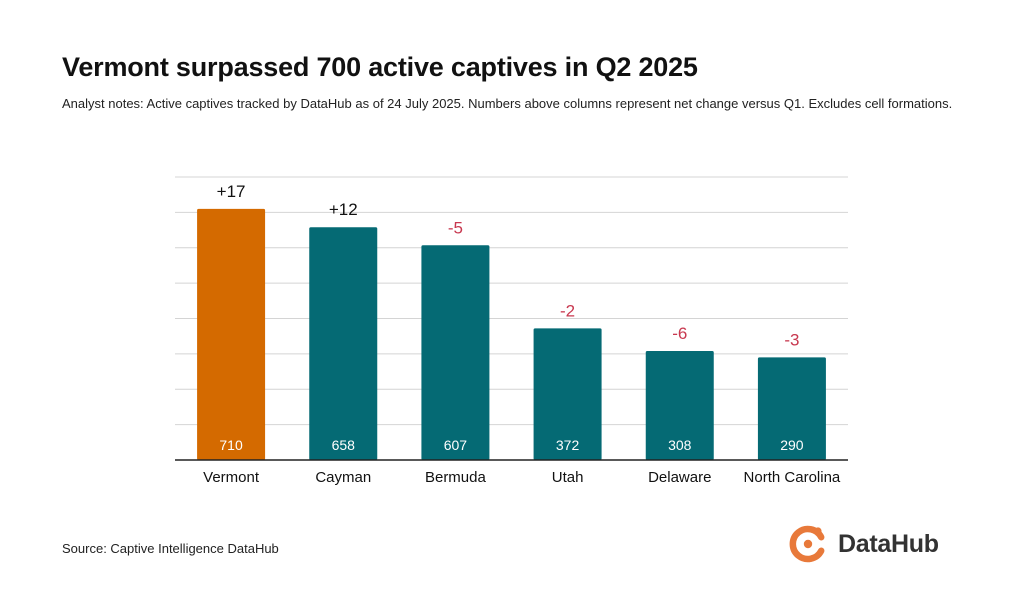 The height and width of the screenshot is (609, 1024). Describe the element at coordinates (791, 339) in the screenshot. I see `change-label: -3` at that location.